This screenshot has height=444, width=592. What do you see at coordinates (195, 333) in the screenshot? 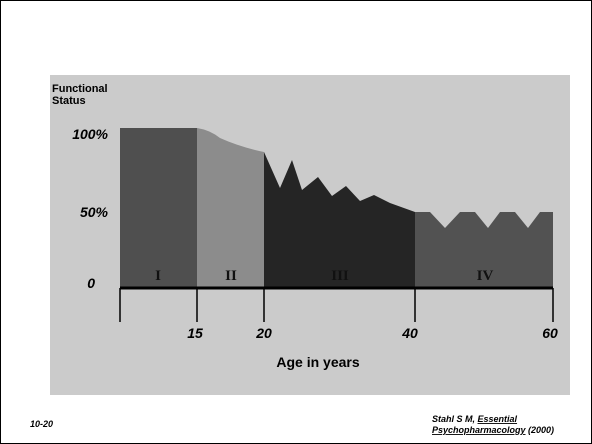
I see `x-label: 15` at bounding box center [195, 333].